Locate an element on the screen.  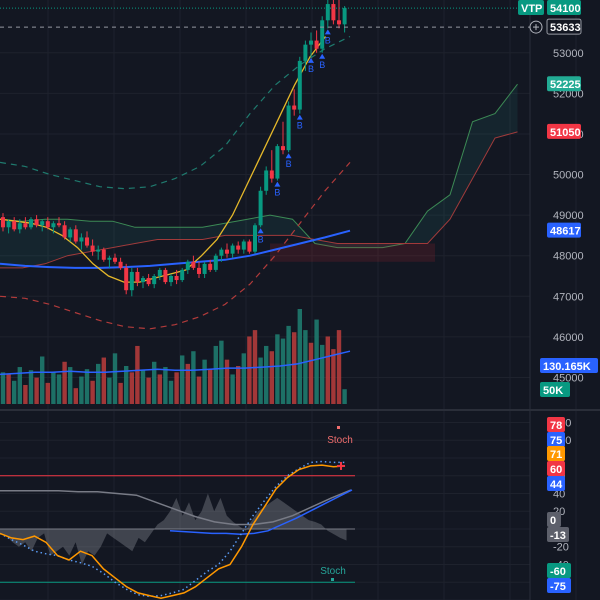
price-54100: 54100 is located at coordinates (564, 7).